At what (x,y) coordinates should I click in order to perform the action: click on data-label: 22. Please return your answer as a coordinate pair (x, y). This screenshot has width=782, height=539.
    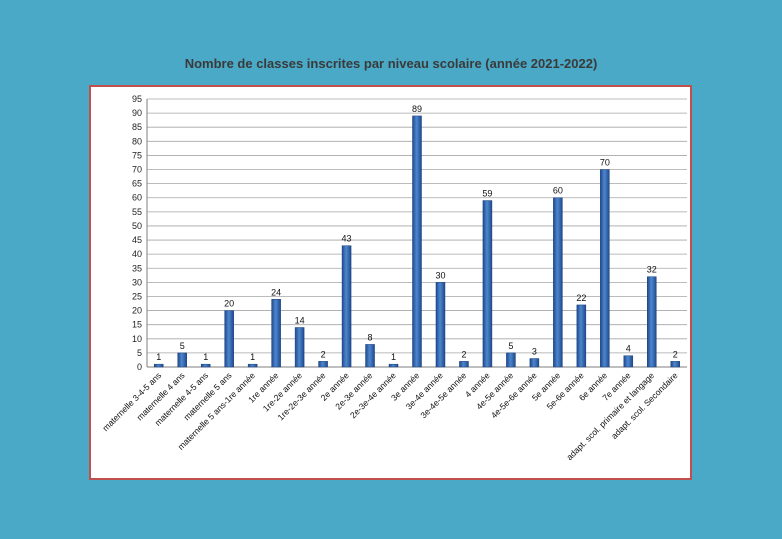
    Looking at the image, I should click on (581, 298).